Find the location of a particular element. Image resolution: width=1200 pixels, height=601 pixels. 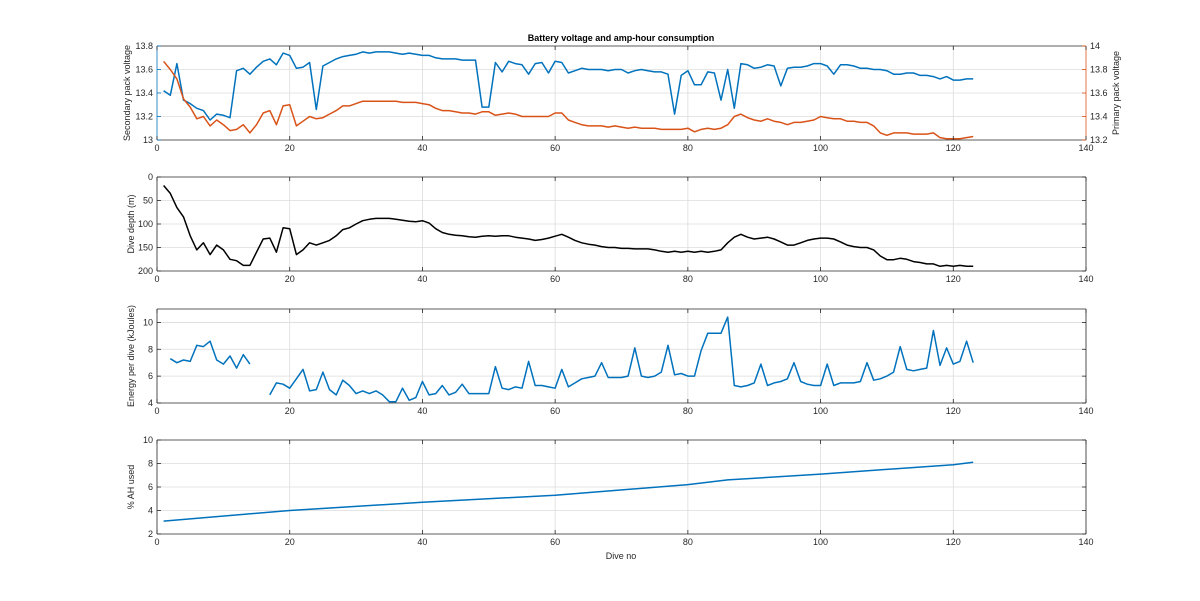

p3-ytick-label-6: 6 is located at coordinates (150, 376).